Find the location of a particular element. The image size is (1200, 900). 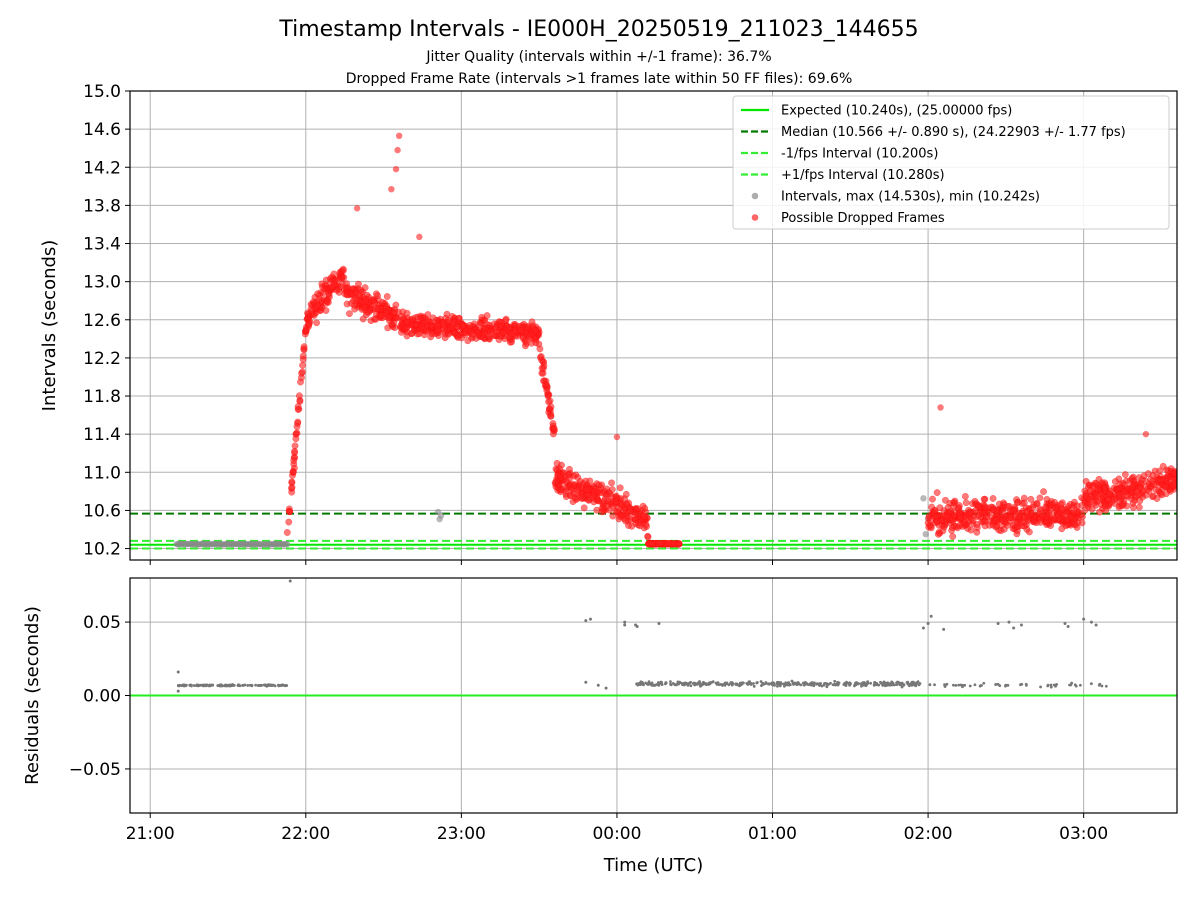

x-axis-label: Time (UTC) is located at coordinates (653, 865).